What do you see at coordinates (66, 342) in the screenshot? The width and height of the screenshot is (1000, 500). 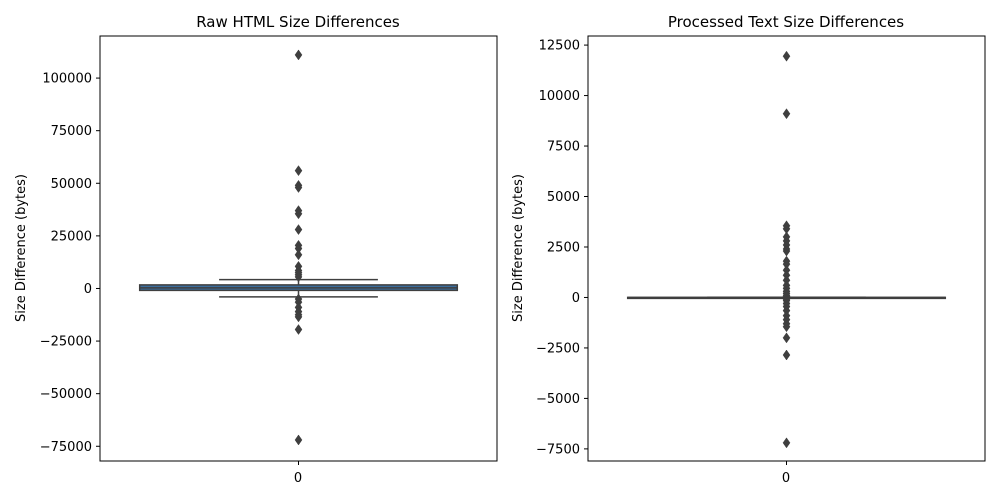 I see `y-tick-label: −25000` at bounding box center [66, 342].